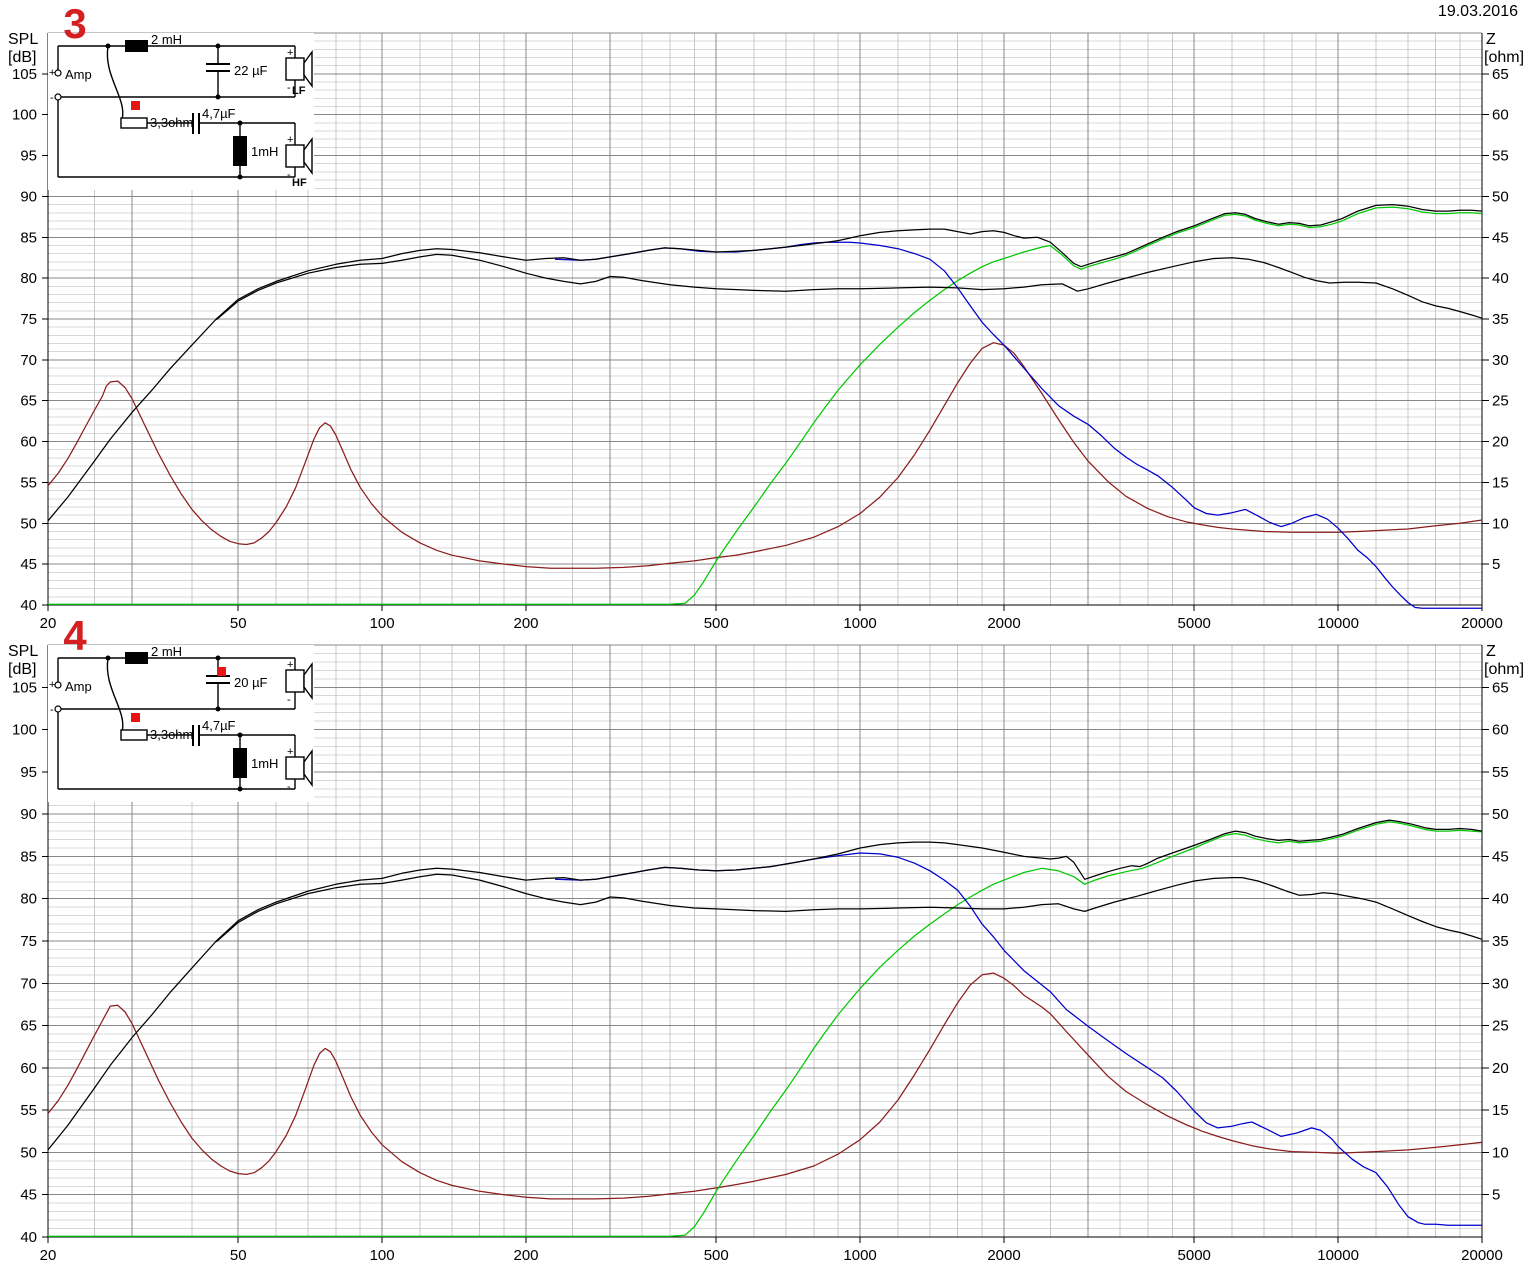  What do you see at coordinates (28, 772) in the screenshot?
I see `spl-tick-label: 95` at bounding box center [28, 772].